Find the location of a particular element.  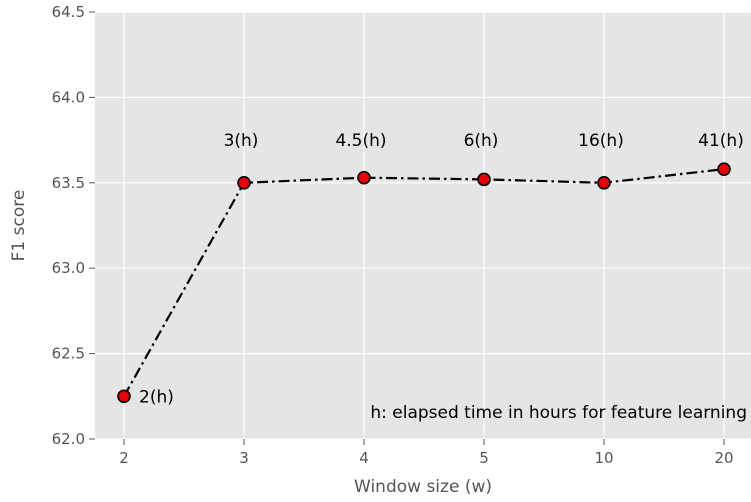

point-label: 3(h) is located at coordinates (241, 141).